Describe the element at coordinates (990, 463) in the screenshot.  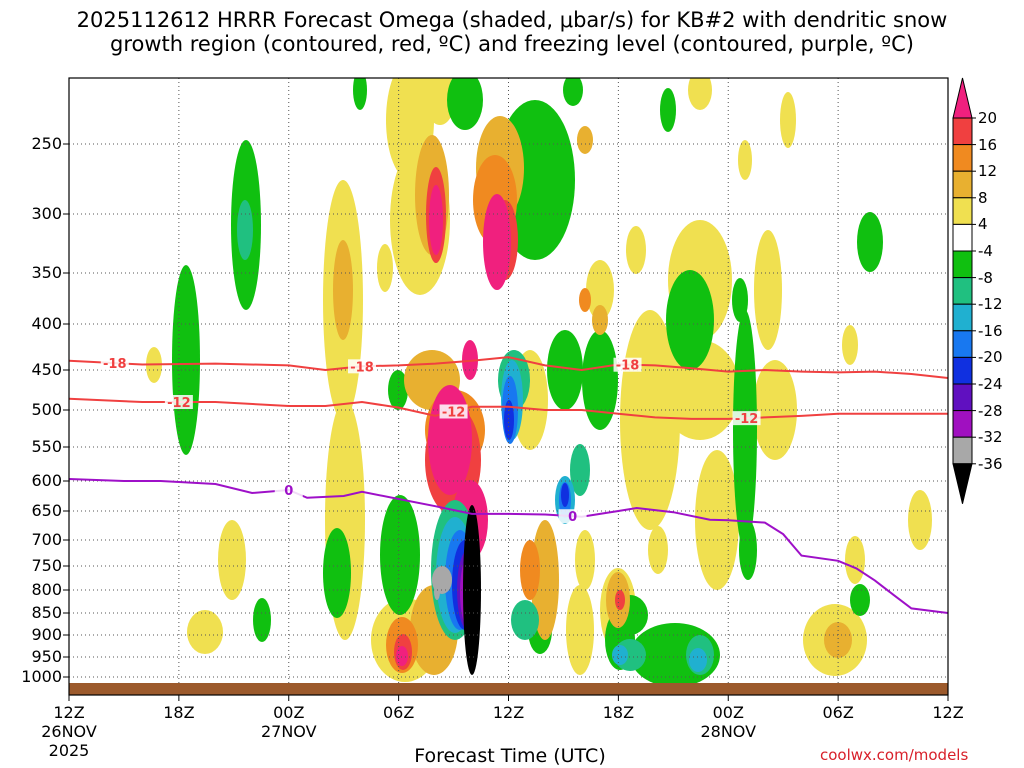
I see `colorbar-label: -36` at that location.